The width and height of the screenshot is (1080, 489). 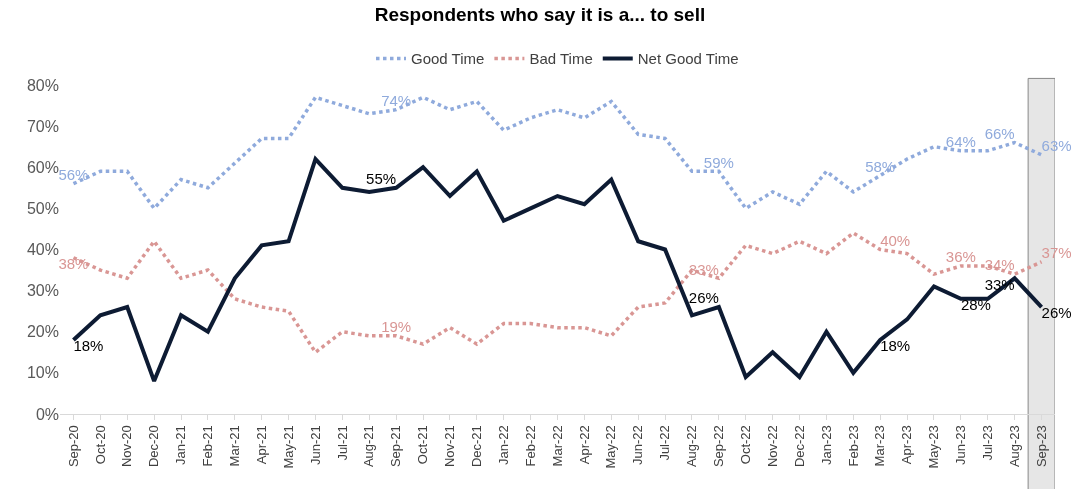 What do you see at coordinates (261, 445) in the screenshot?
I see `x-tick-label: Apr-21` at bounding box center [261, 445].